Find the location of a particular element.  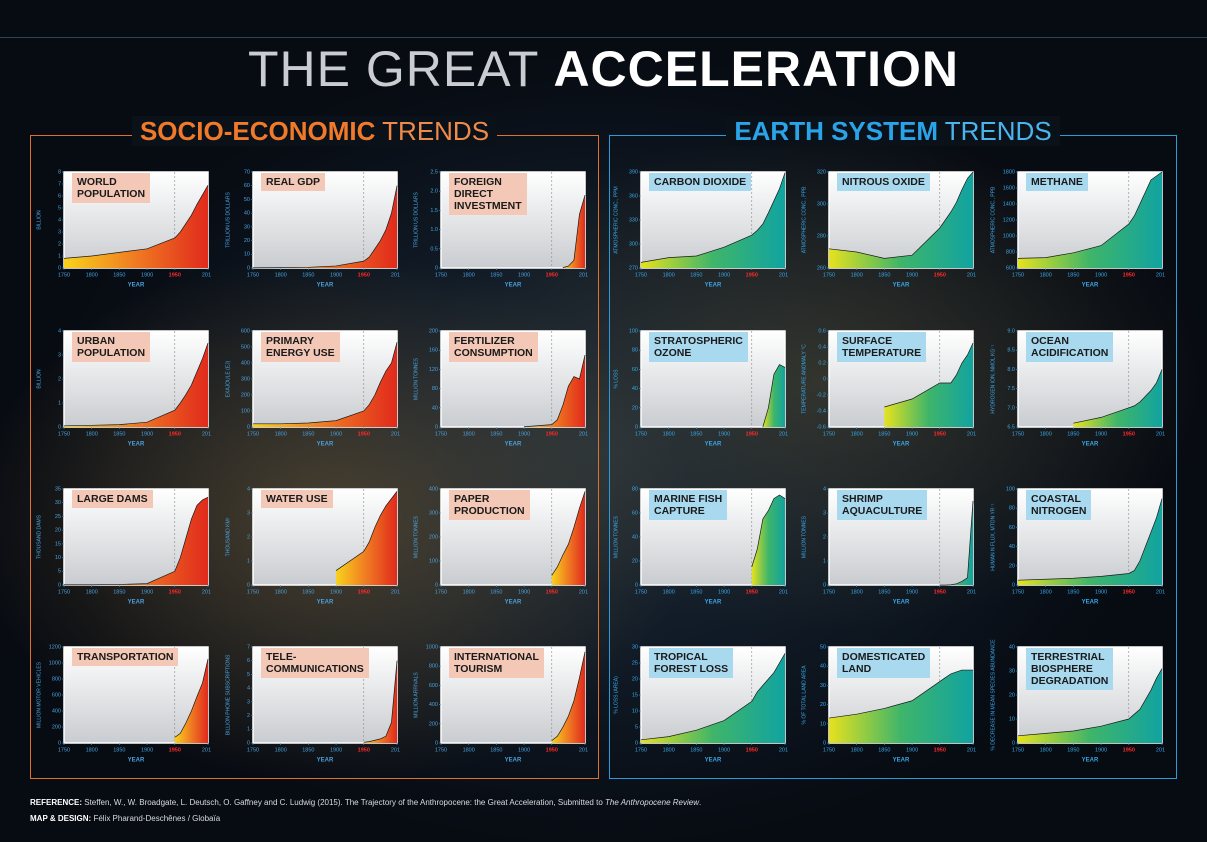

y-tick-label: 1200 is located at coordinates (1009, 220).